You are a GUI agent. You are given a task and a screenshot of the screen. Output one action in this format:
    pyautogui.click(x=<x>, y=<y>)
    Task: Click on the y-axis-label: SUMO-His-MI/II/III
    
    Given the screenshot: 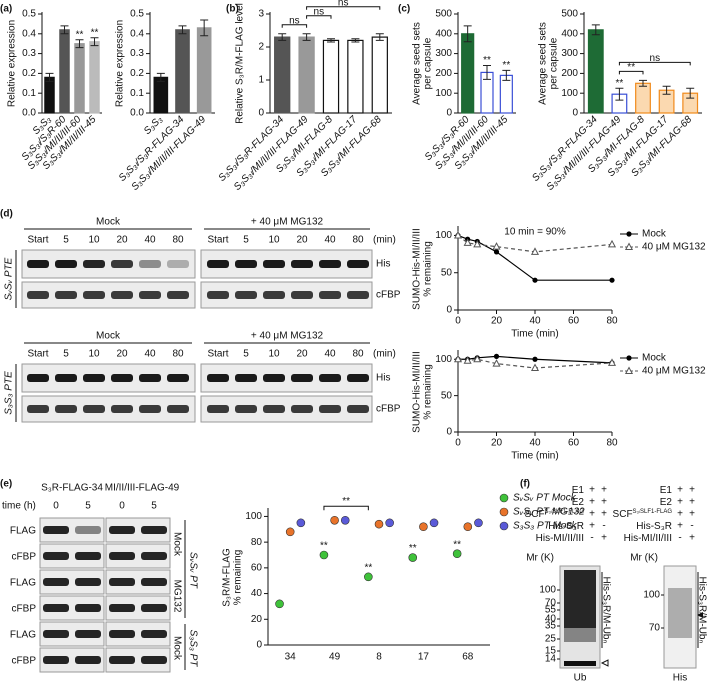 What is the action you would take?
    pyautogui.click(x=417, y=392)
    